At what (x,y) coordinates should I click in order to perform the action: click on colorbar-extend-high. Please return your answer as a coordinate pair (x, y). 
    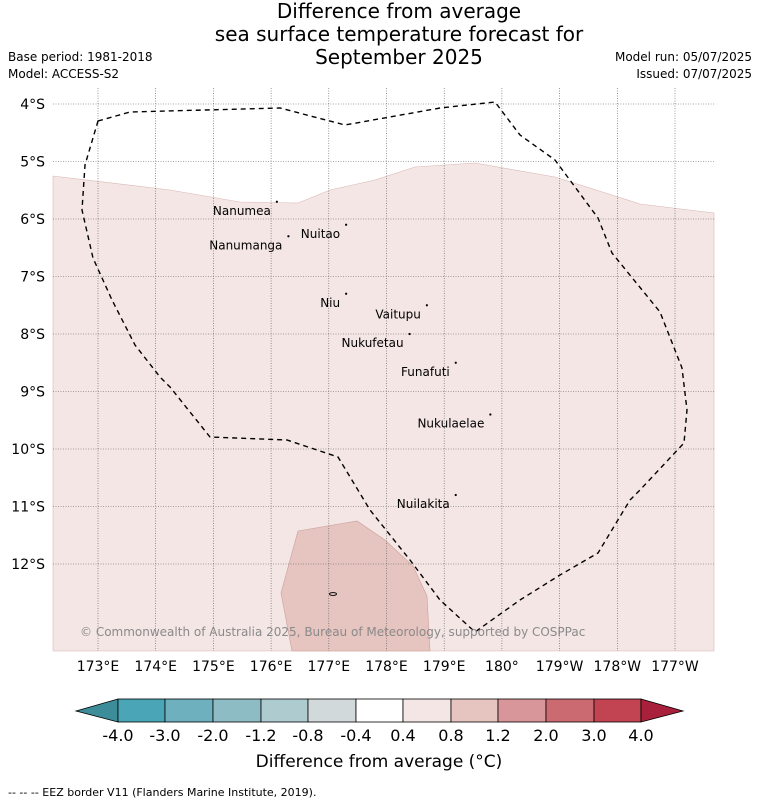
    Looking at the image, I should click on (662, 710).